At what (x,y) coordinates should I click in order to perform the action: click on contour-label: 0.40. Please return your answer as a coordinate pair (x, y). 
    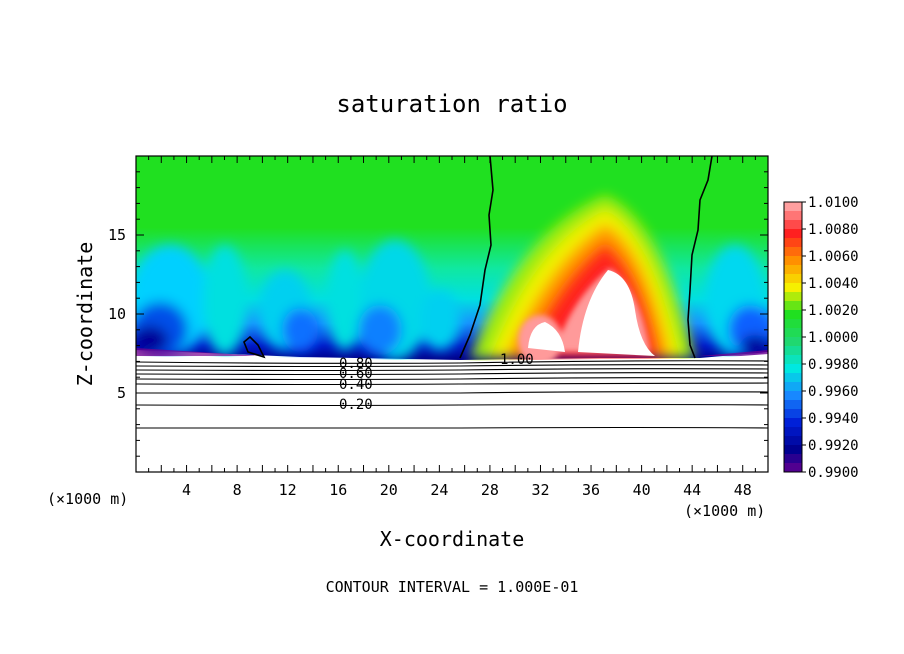
    Looking at the image, I should click on (356, 385).